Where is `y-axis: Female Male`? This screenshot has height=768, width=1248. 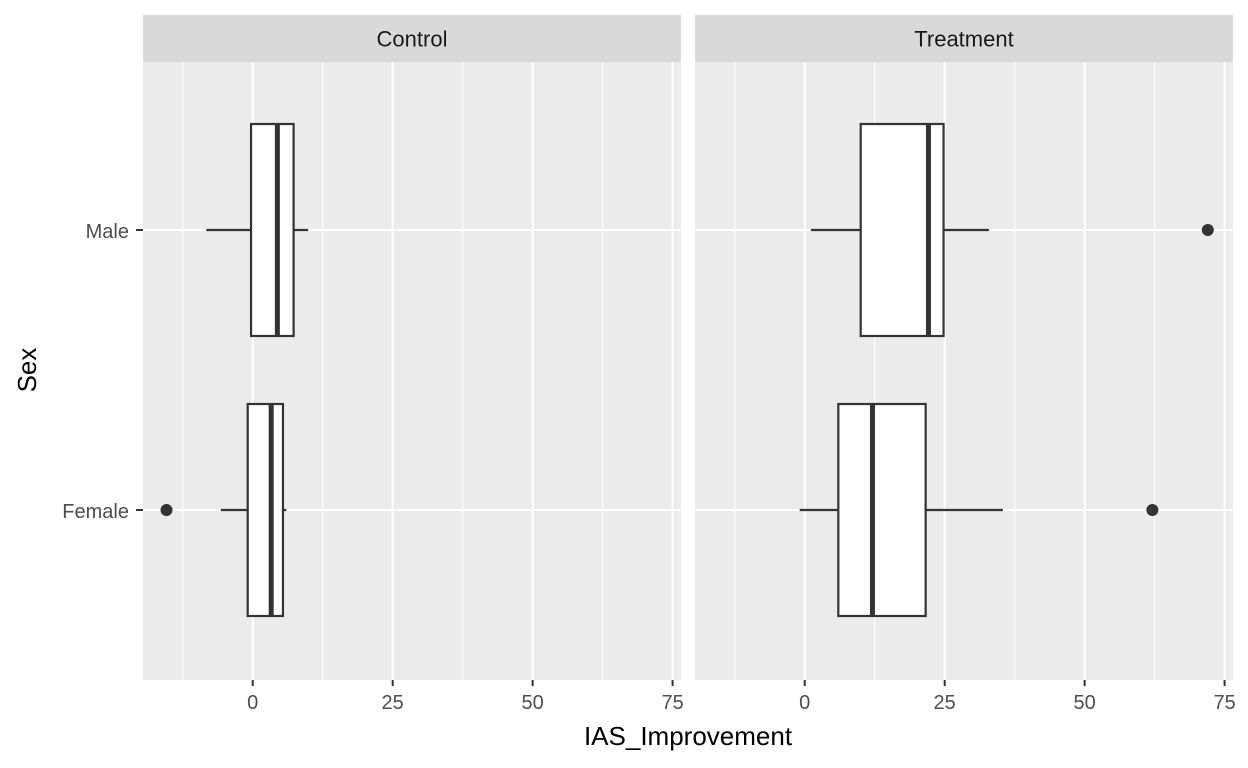 y-axis: Female Male is located at coordinates (102, 372).